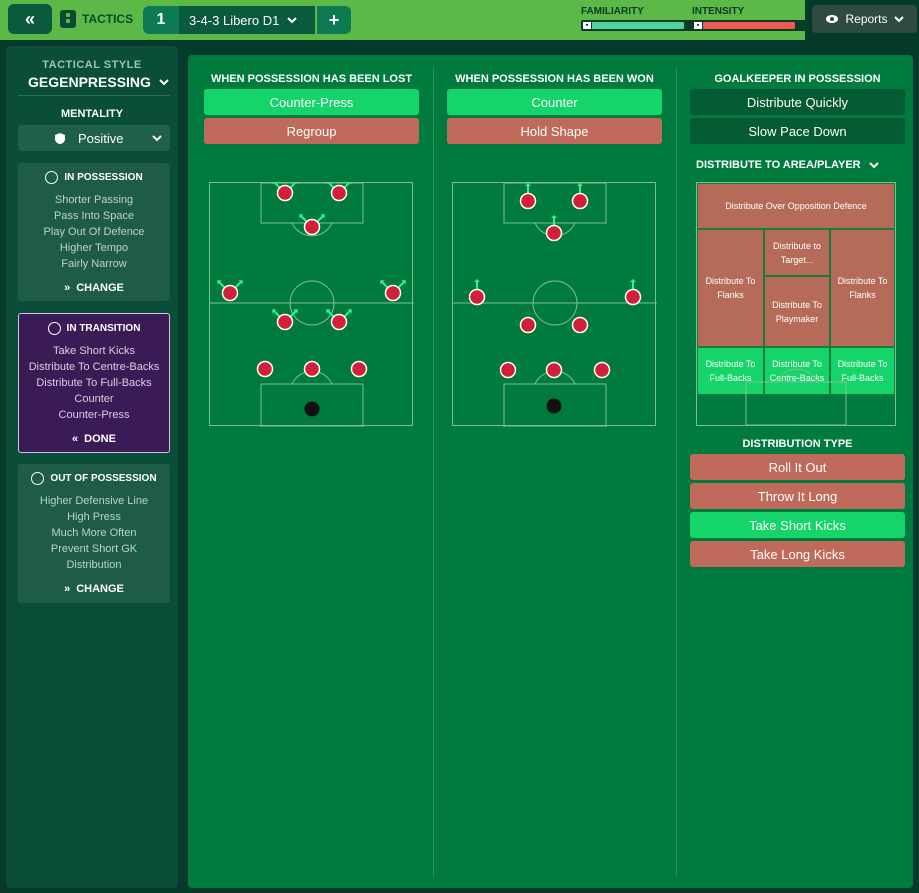 This screenshot has width=919, height=893. What do you see at coordinates (247, 20) in the screenshot?
I see `tactic-selector: 3-4-3 Libero D1` at bounding box center [247, 20].